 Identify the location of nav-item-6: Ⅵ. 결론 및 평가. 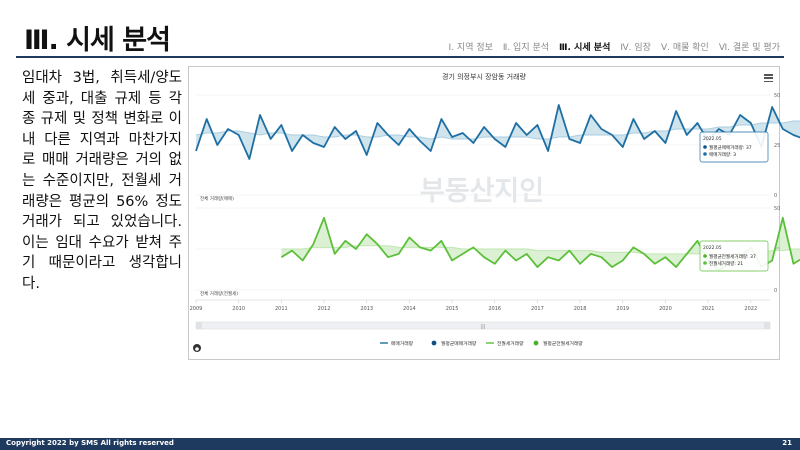
(749, 48).